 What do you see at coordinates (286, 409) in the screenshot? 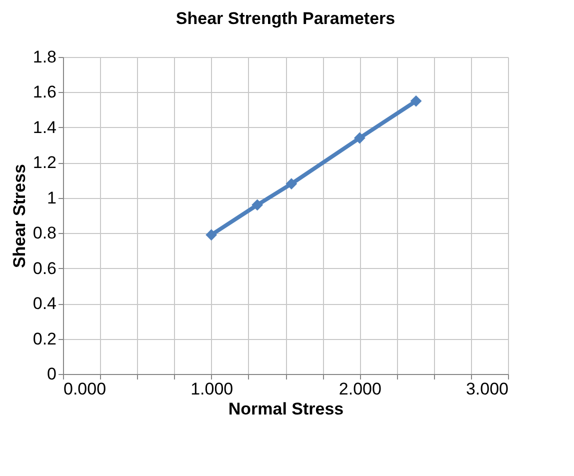
I see `x-axis-title: Normal Stress` at bounding box center [286, 409].